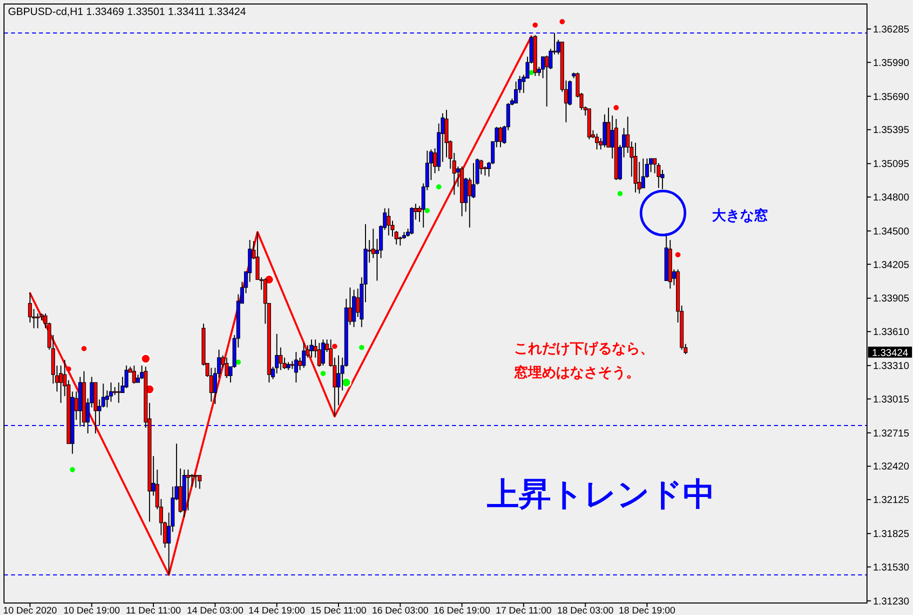 The width and height of the screenshot is (913, 615). What do you see at coordinates (891, 63) in the screenshot?
I see `y-tick-label: 1.35990` at bounding box center [891, 63].